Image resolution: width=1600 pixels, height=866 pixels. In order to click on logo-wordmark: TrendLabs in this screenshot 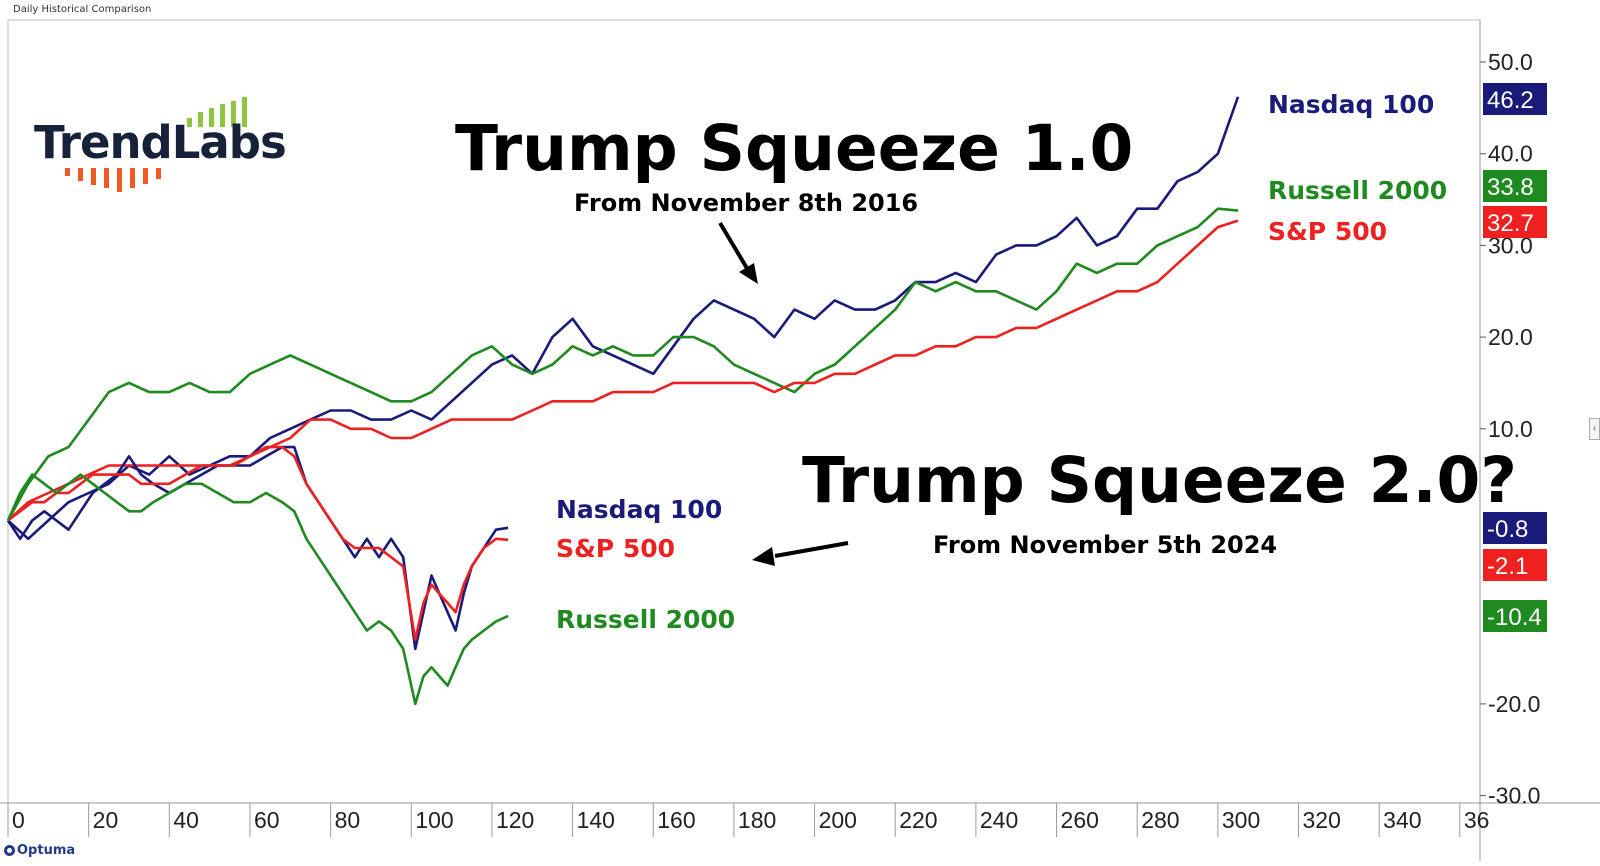, I will do `click(160, 142)`.